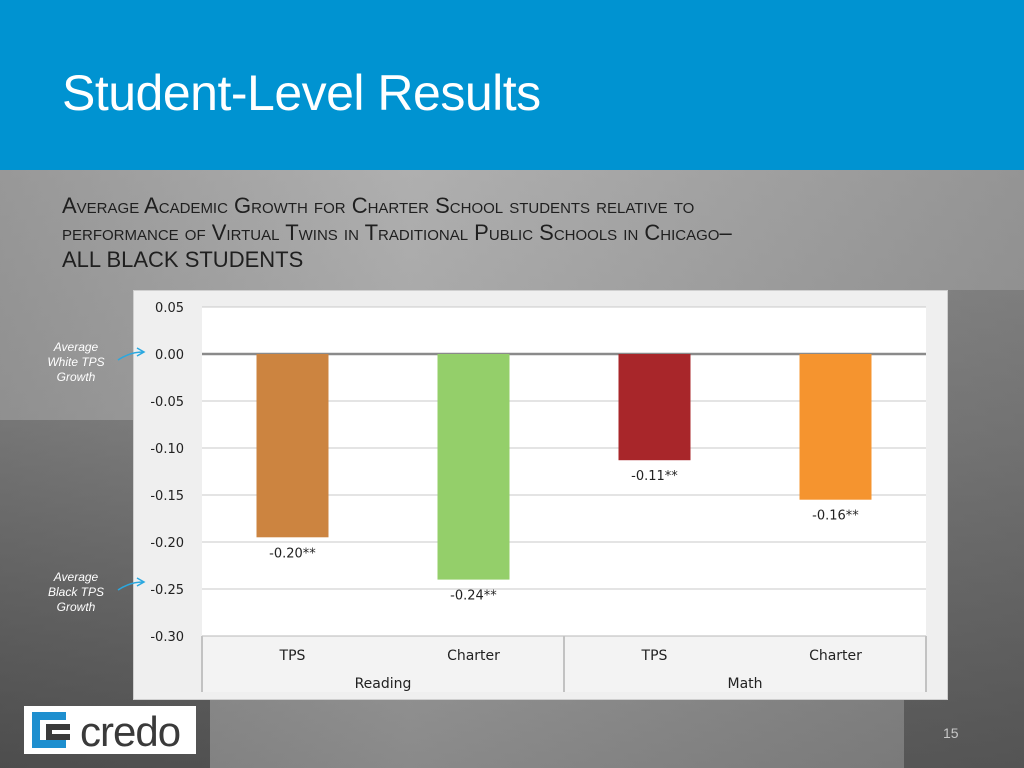 This screenshot has width=1024, height=768. I want to click on y-tick-label: -0.20, so click(167, 543).